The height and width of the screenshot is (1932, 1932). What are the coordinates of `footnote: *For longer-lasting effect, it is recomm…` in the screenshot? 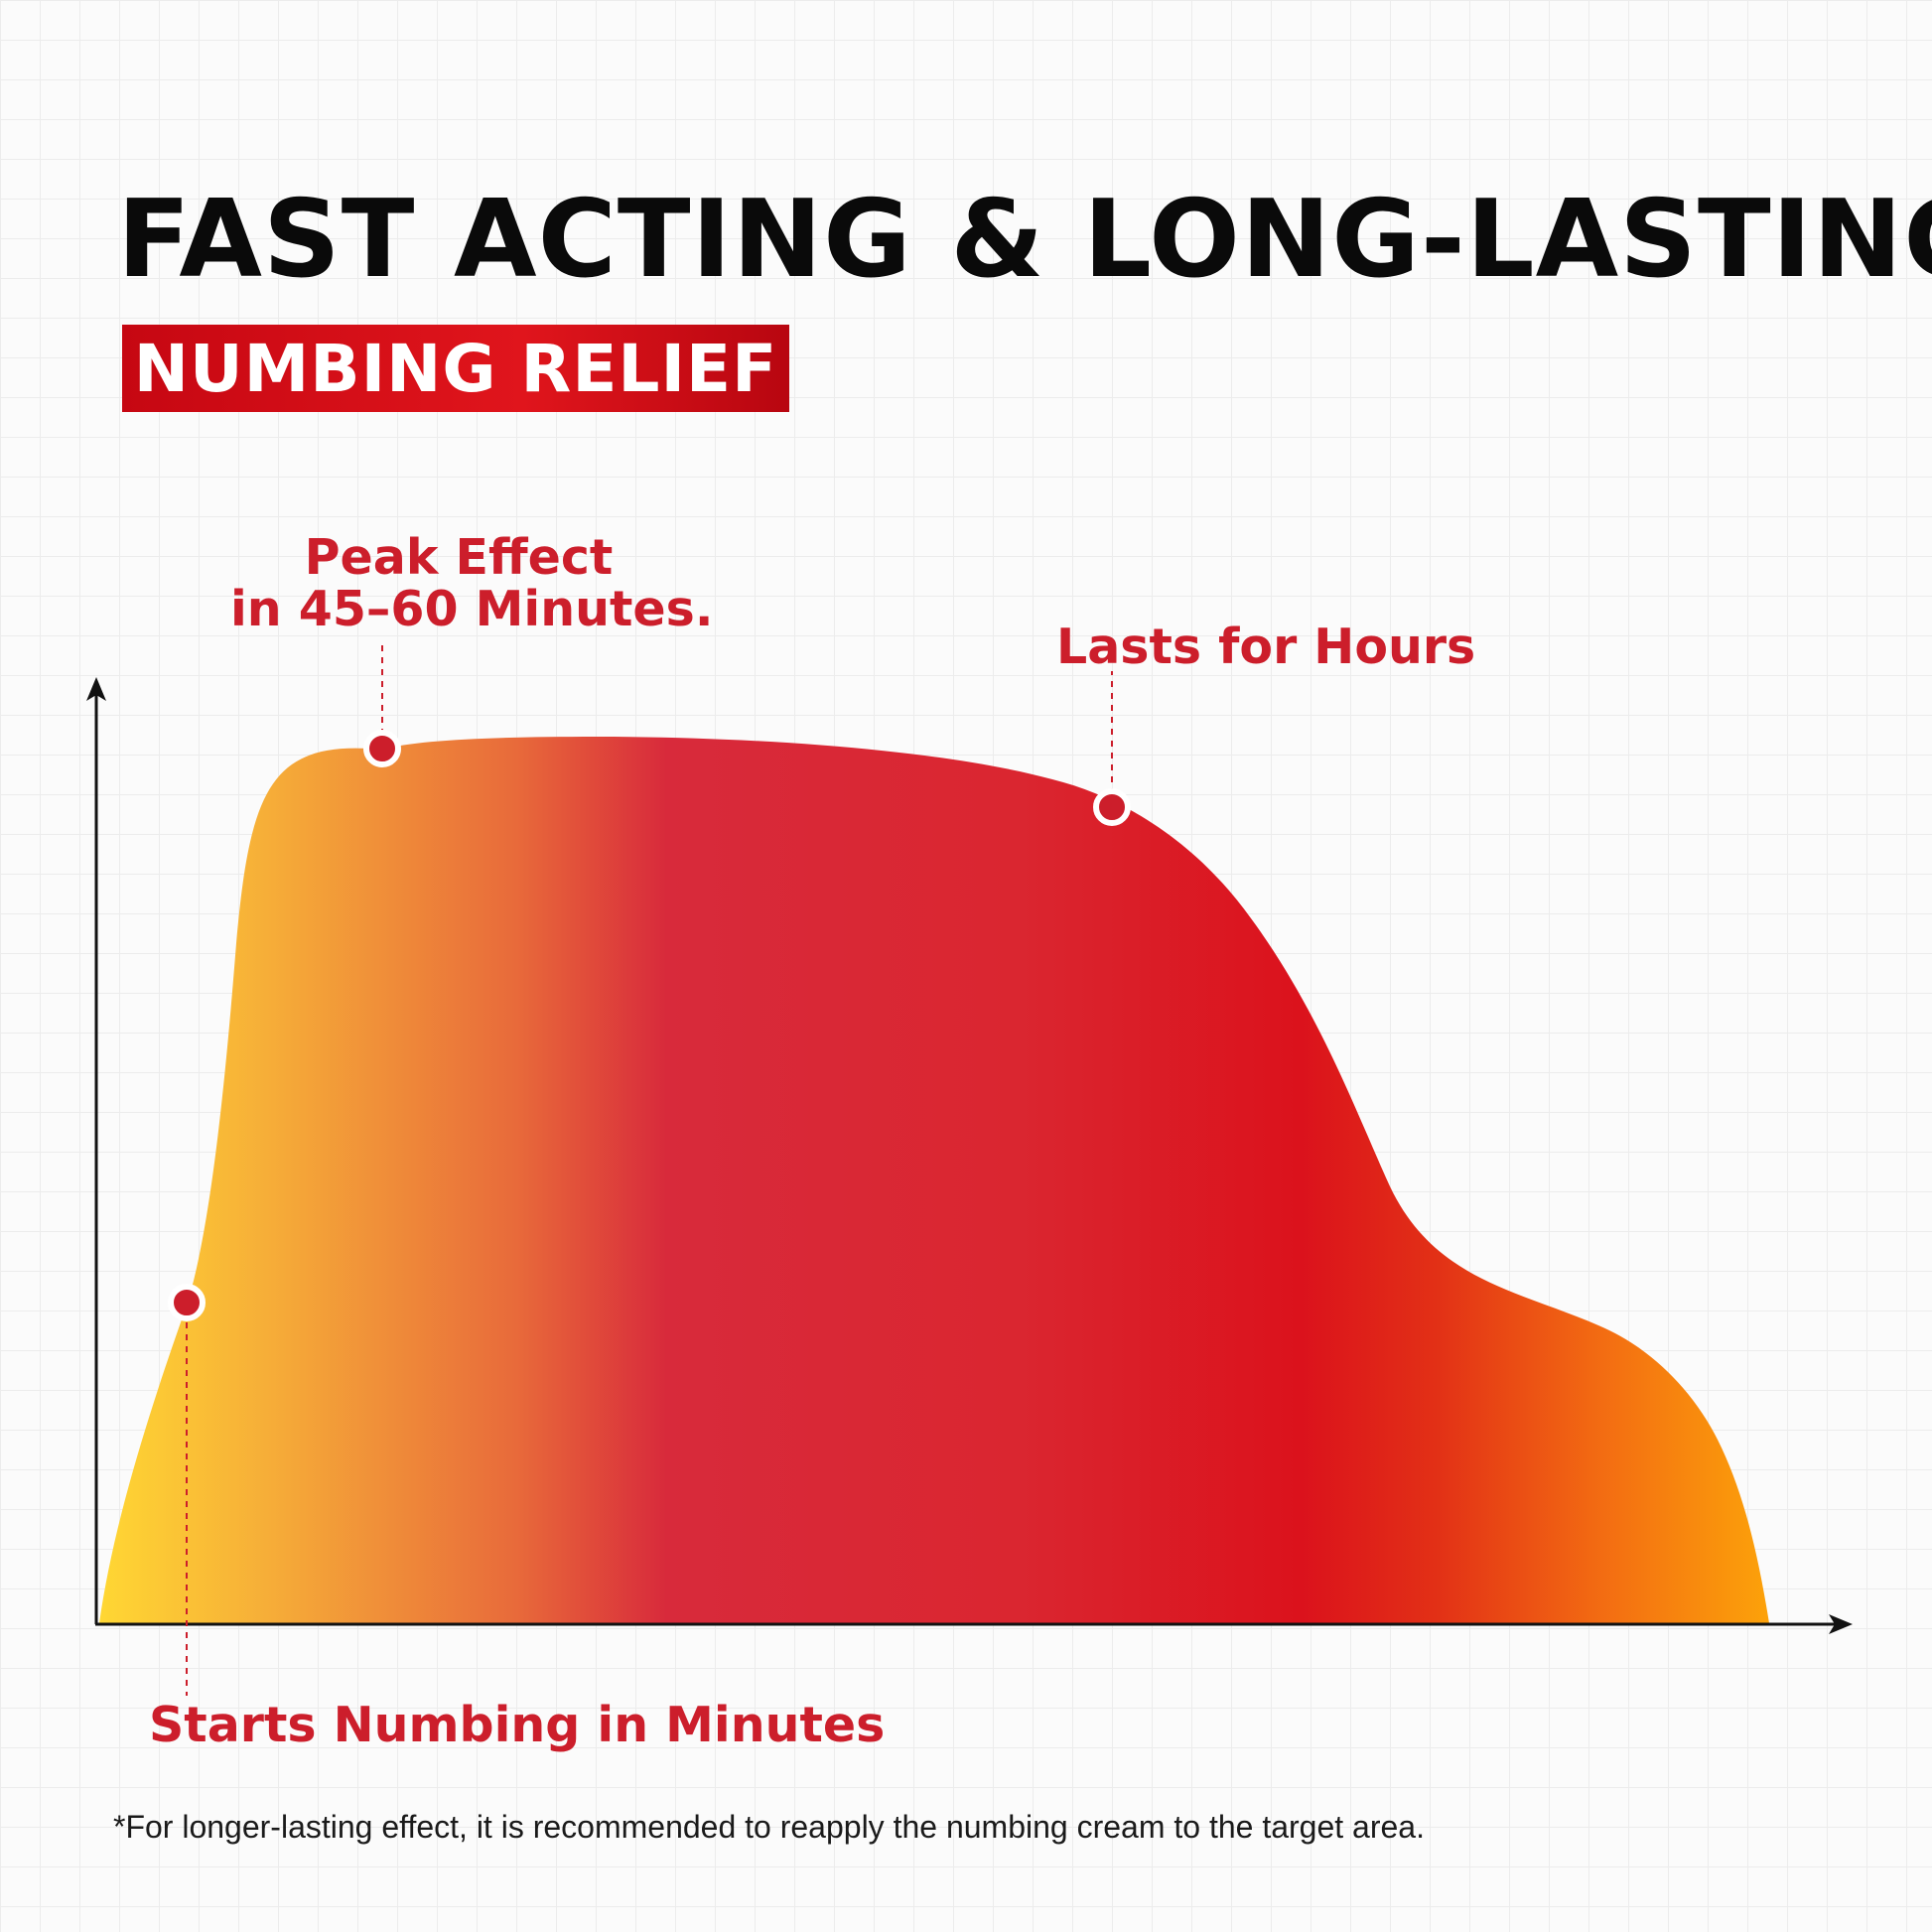 It's located at (769, 1827).